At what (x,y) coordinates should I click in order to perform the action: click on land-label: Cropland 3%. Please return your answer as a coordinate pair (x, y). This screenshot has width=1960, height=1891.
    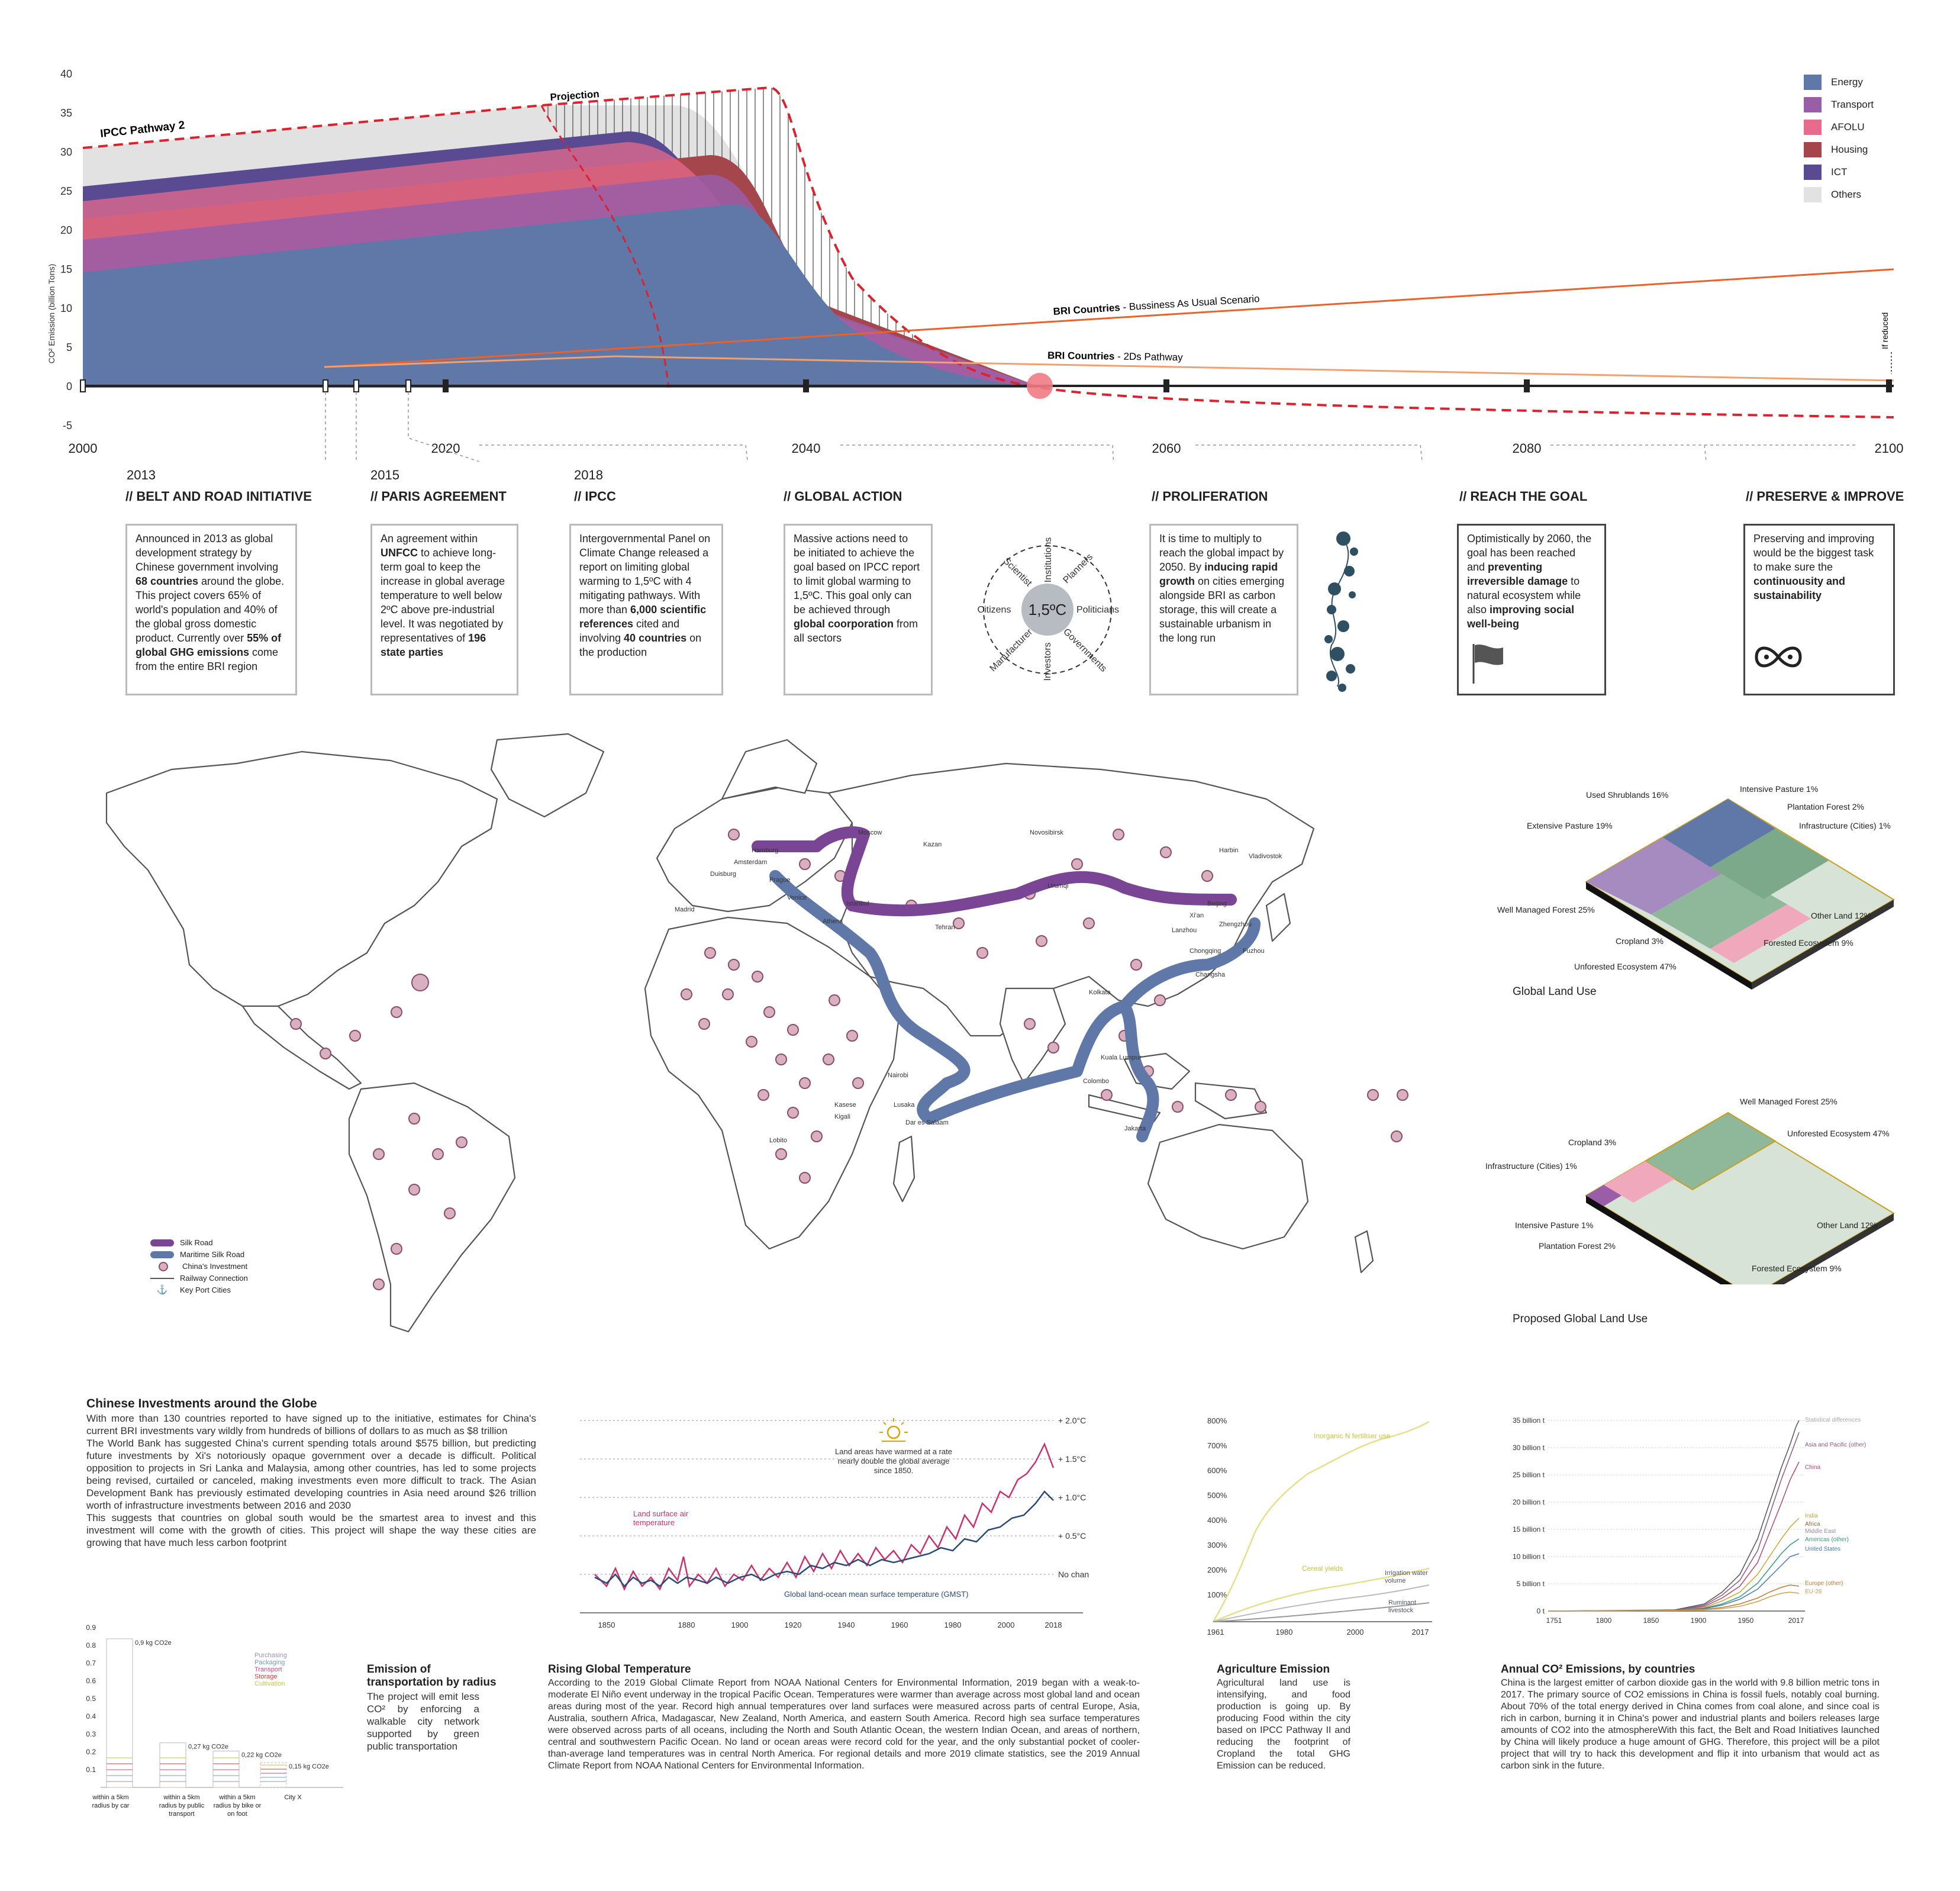
    Looking at the image, I should click on (1640, 941).